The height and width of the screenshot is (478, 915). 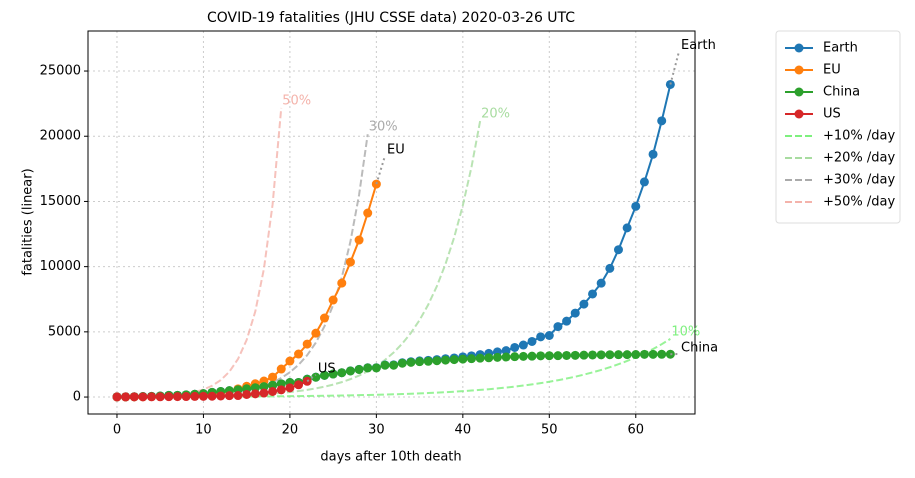 What do you see at coordinates (635, 430) in the screenshot?
I see `x-tick-label: 60` at bounding box center [635, 430].